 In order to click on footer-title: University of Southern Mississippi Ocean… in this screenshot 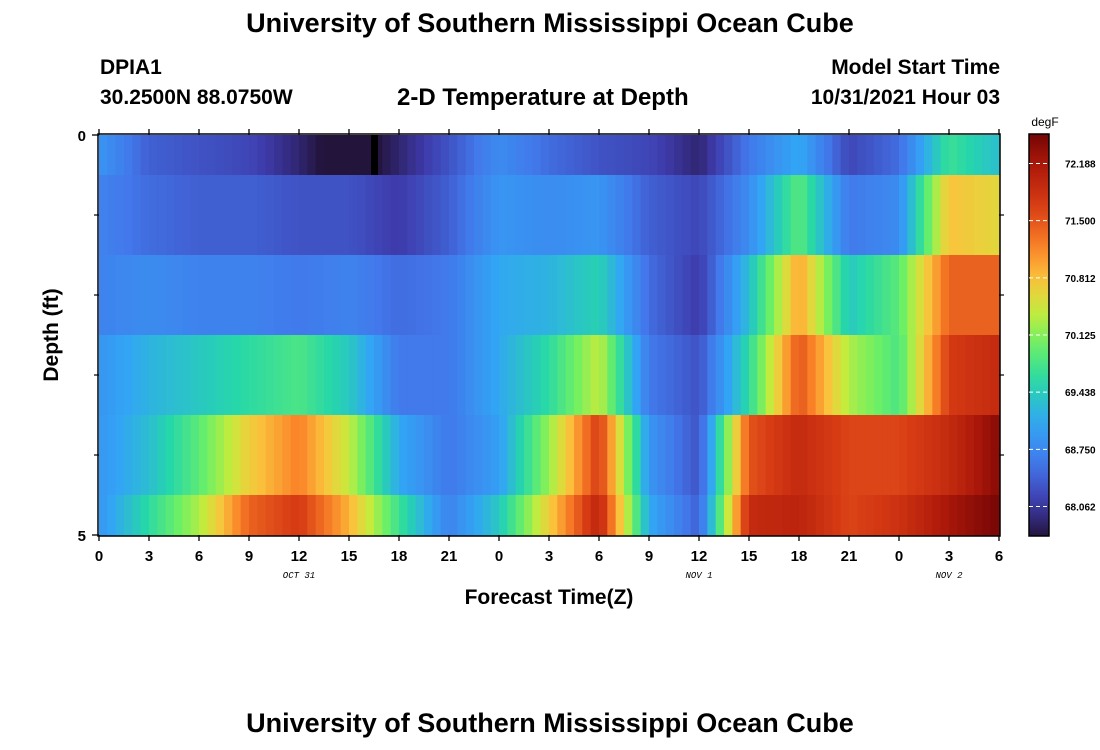, I will do `click(550, 723)`.